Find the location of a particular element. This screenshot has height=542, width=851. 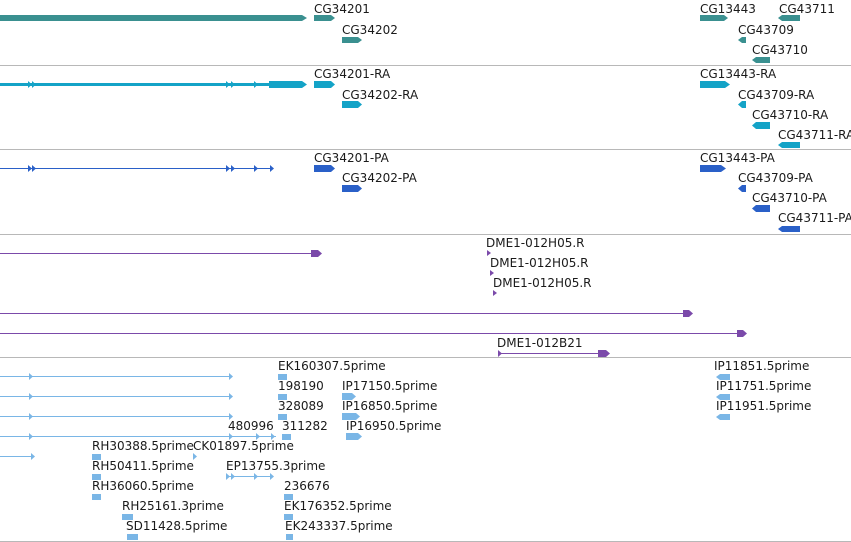

gene-label: CG13443 is located at coordinates (728, 9).